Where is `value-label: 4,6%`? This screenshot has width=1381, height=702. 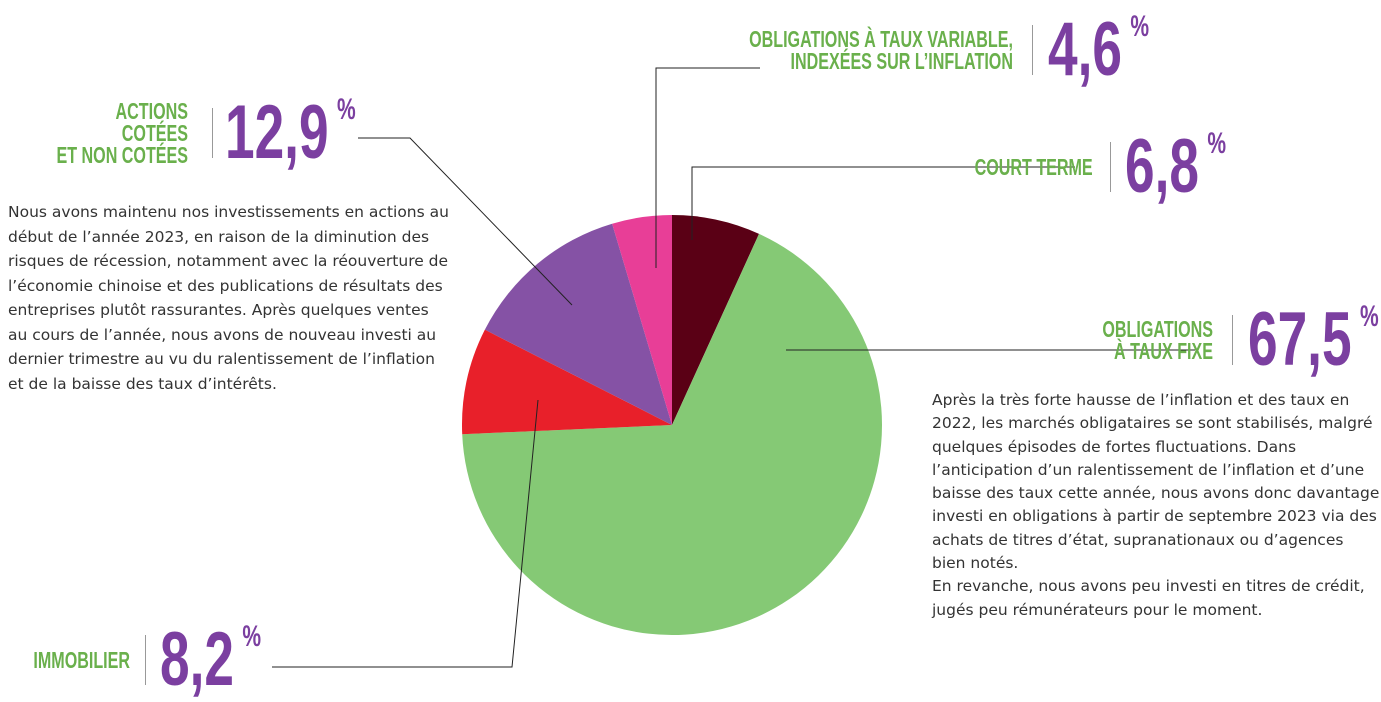
value-label: 4,6% is located at coordinates (1098, 50).